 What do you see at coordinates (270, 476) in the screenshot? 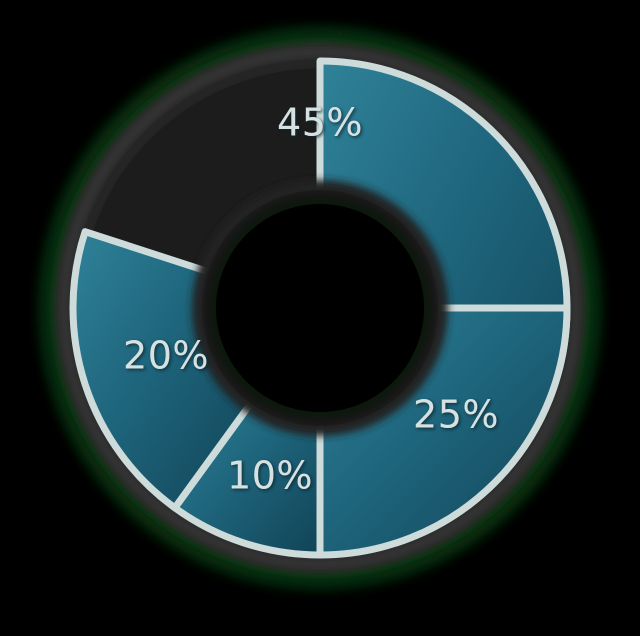
I see `slice-percentage-label: 10%` at bounding box center [270, 476].